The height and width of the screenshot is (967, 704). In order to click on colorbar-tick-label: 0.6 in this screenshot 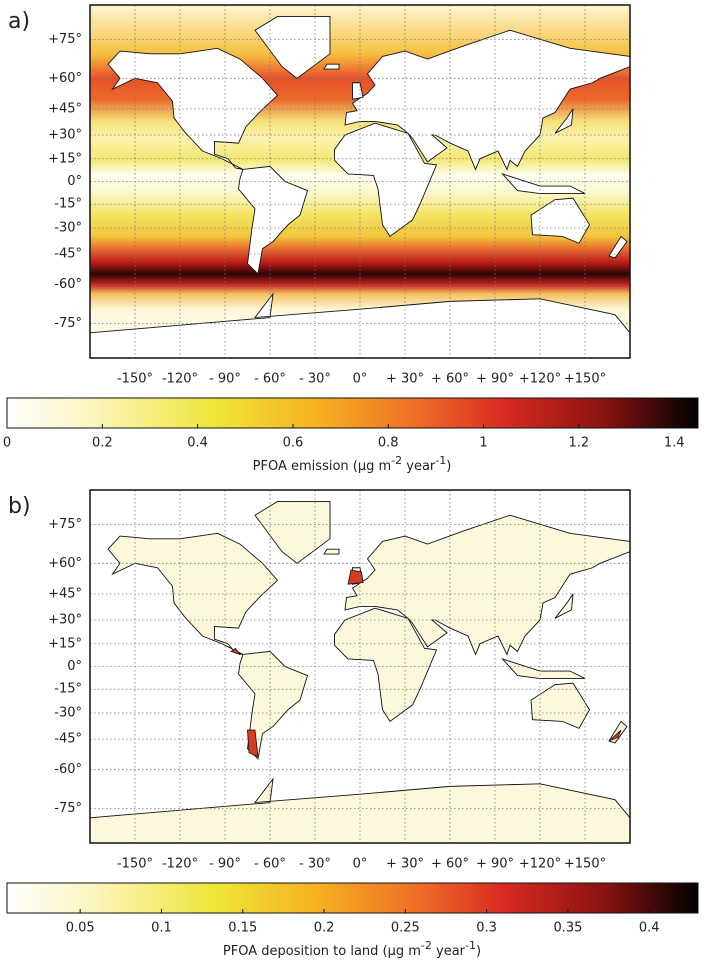, I will do `click(293, 443)`.